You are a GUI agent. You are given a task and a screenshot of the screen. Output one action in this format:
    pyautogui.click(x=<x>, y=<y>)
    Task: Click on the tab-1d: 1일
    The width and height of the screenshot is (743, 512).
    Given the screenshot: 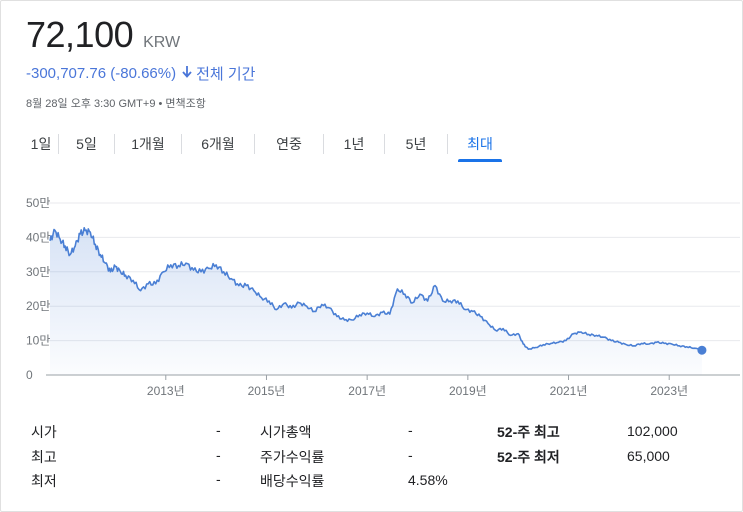 What is the action you would take?
    pyautogui.click(x=41, y=143)
    